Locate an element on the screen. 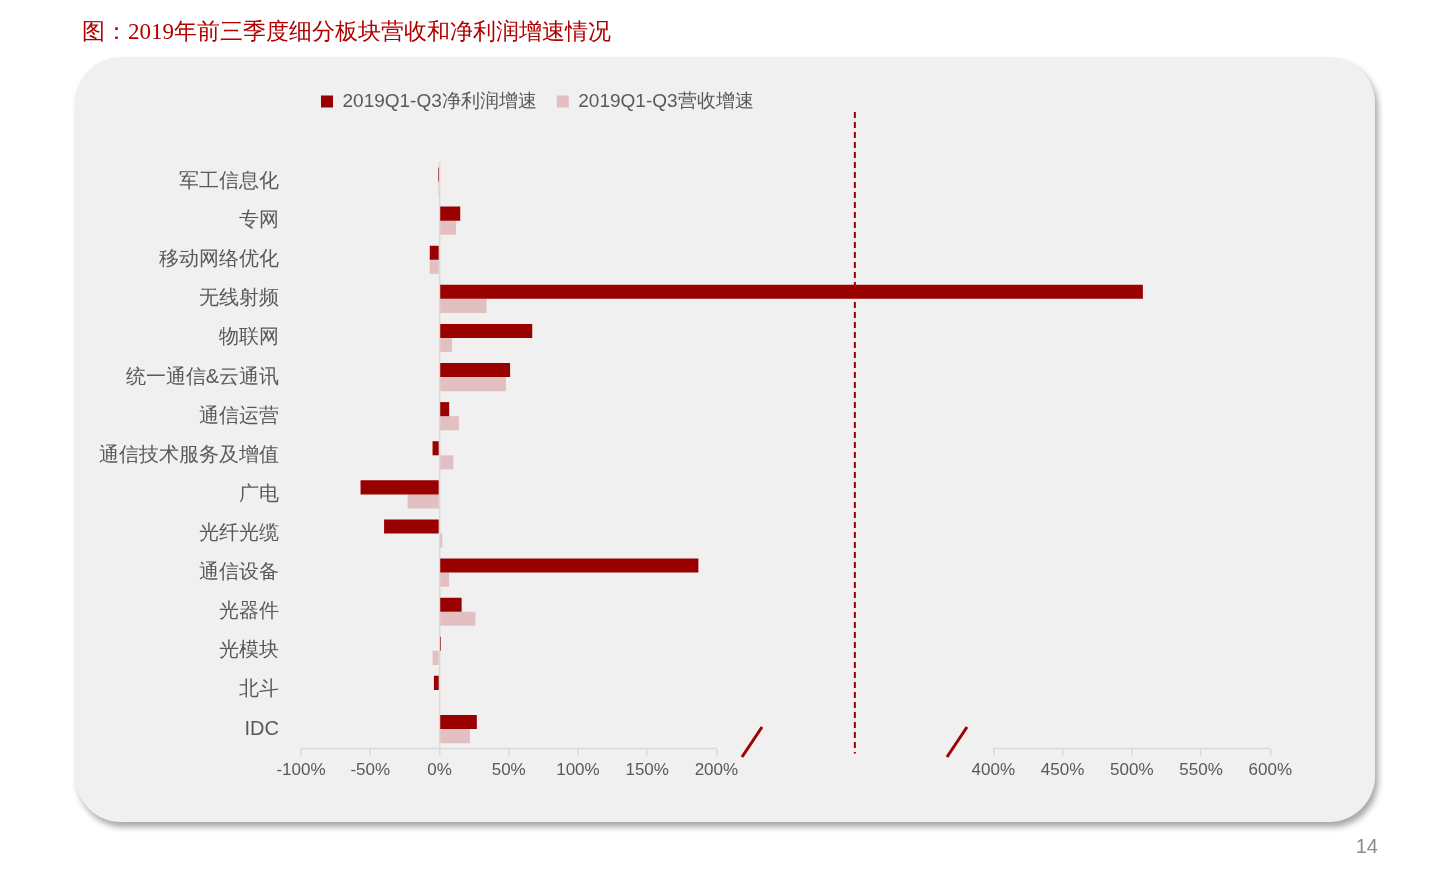  x-tick-label: 500% is located at coordinates (1132, 770).